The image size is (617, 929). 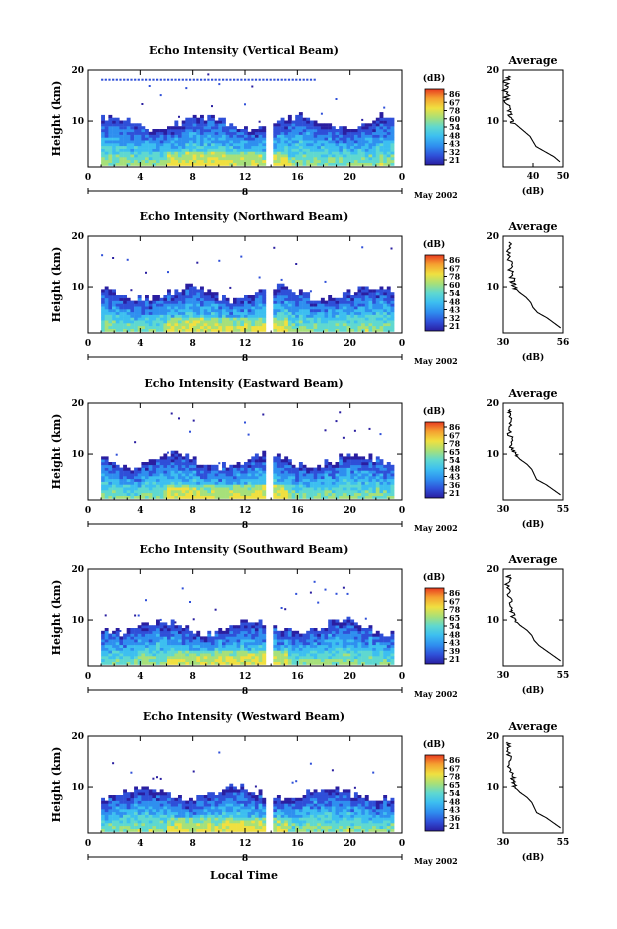 What do you see at coordinates (297, 677) in the screenshot?
I see `x-tick-label: 16` at bounding box center [297, 677].